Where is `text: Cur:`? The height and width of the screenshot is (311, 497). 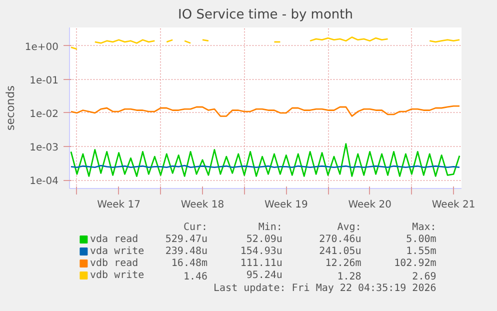
text: Cur: is located at coordinates (195, 227).